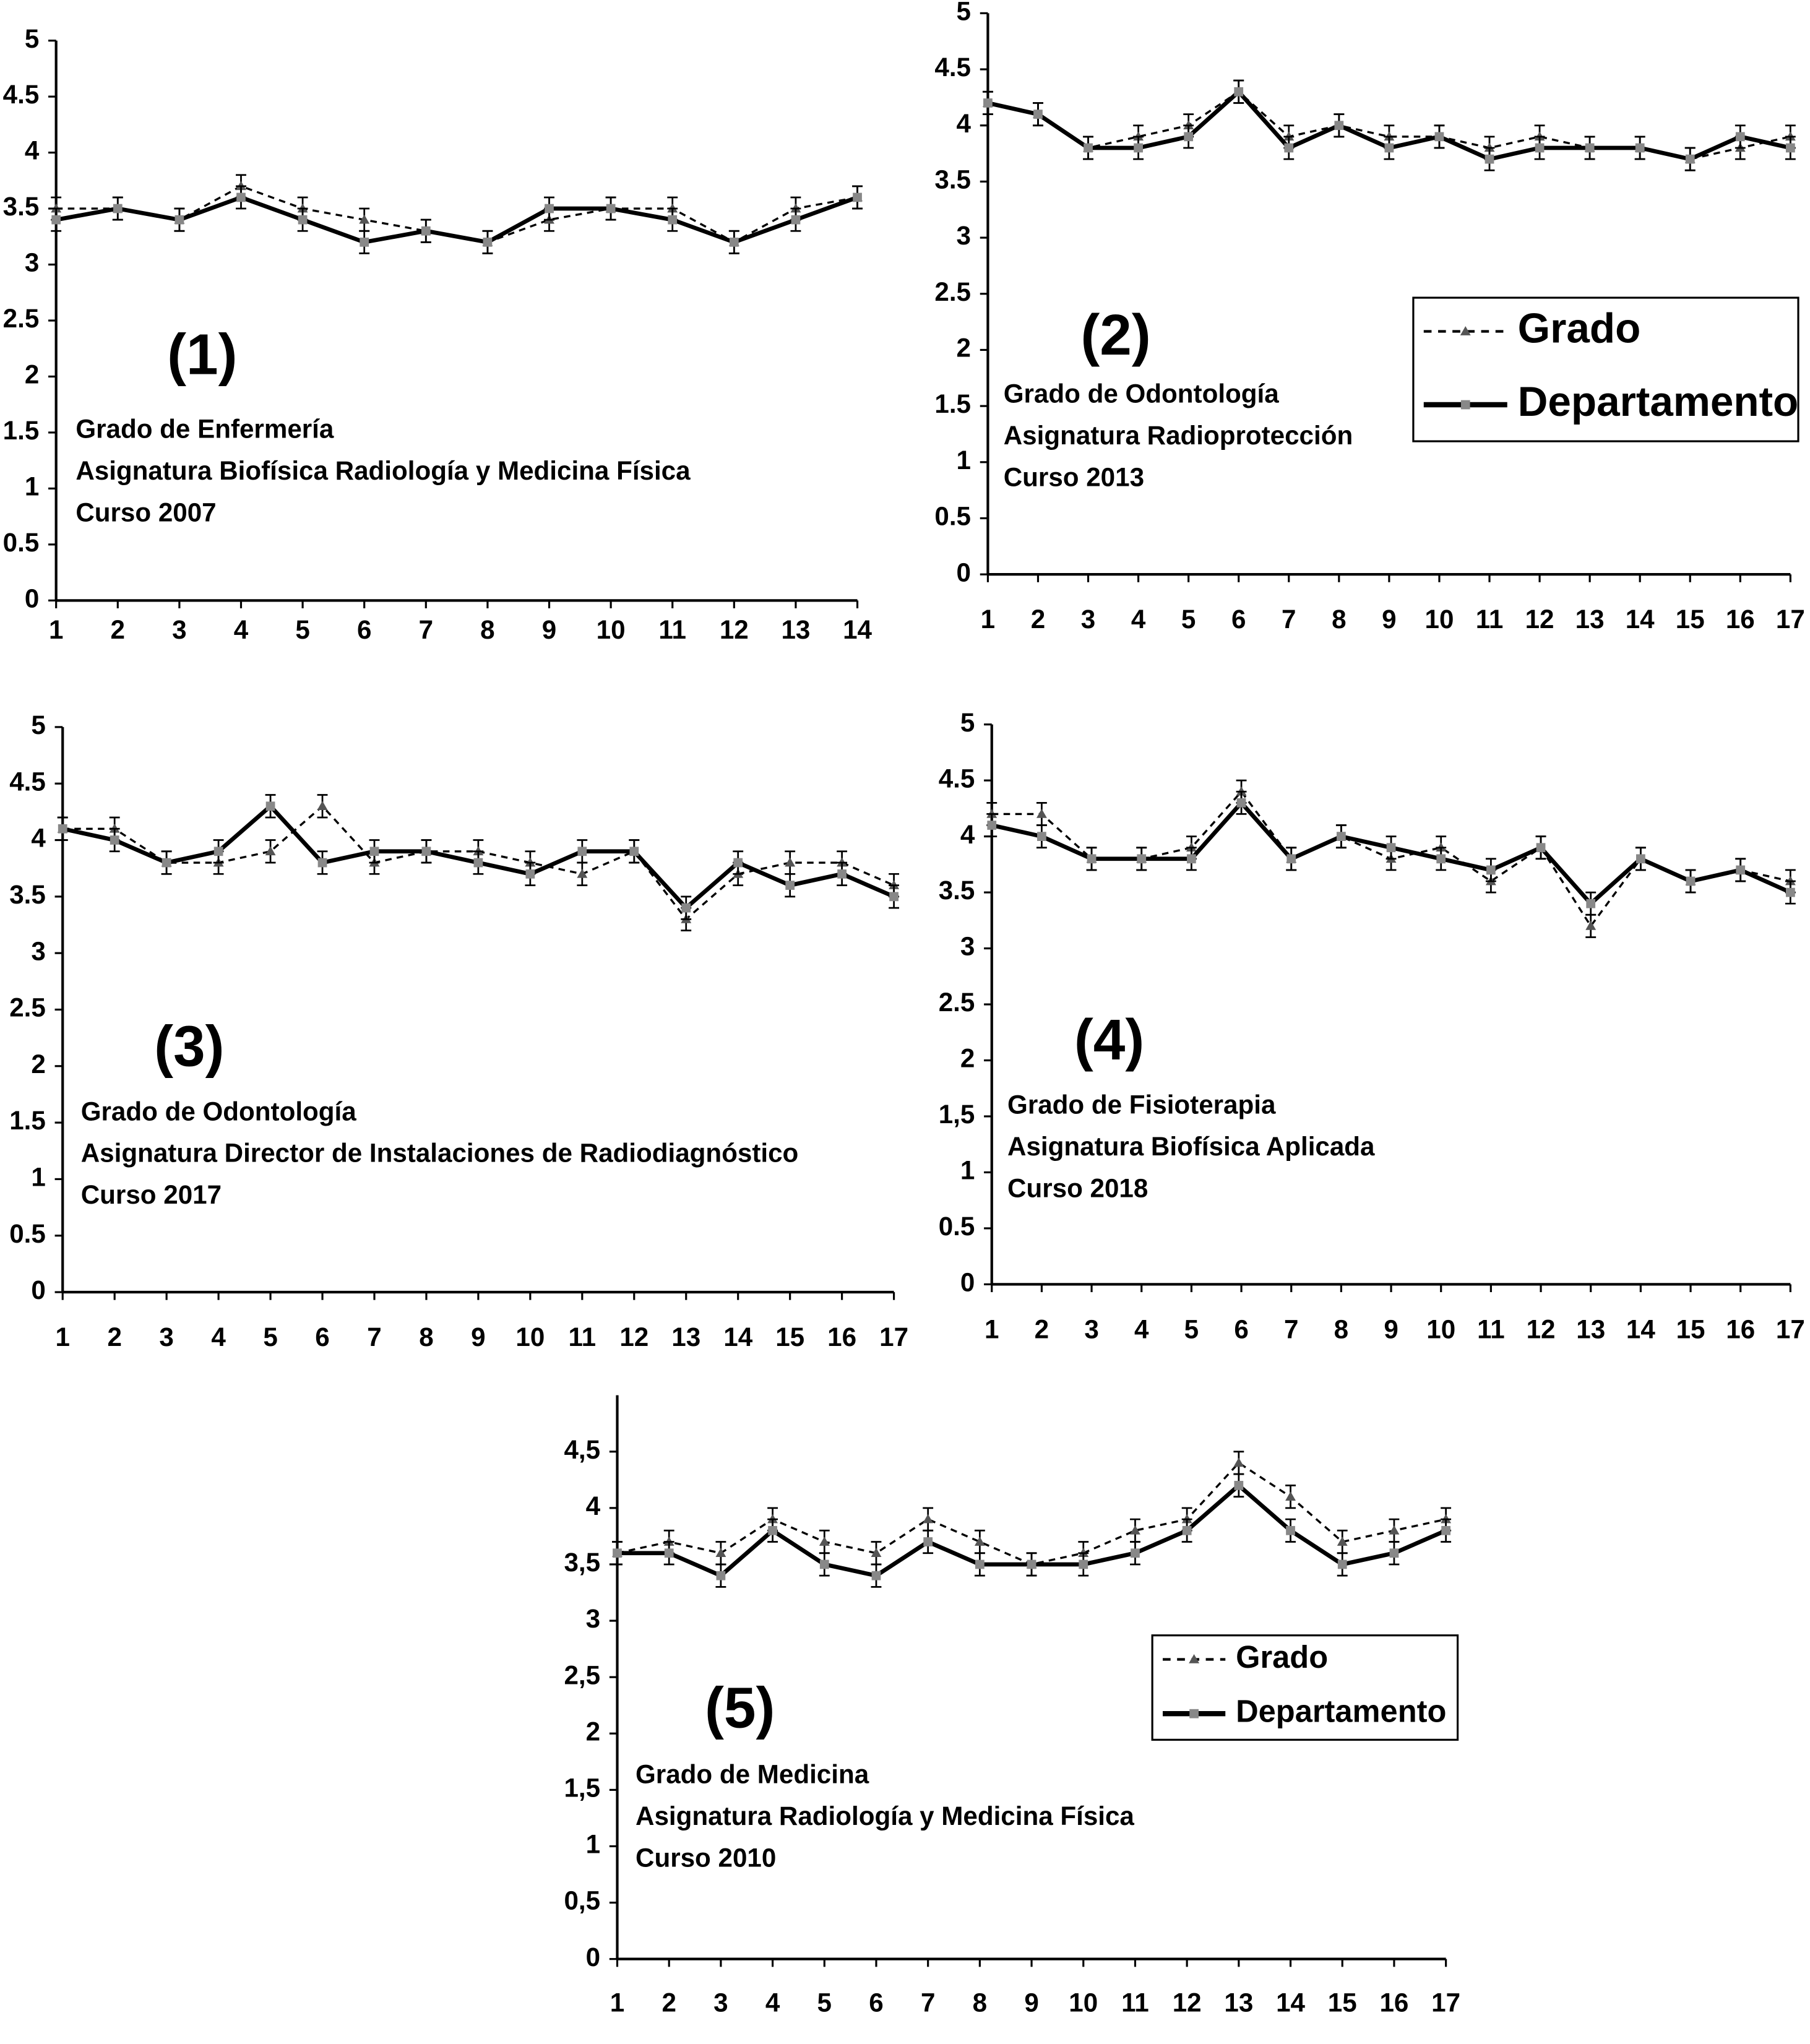  I want to click on y-tick-label: 3.5, so click(953, 179).